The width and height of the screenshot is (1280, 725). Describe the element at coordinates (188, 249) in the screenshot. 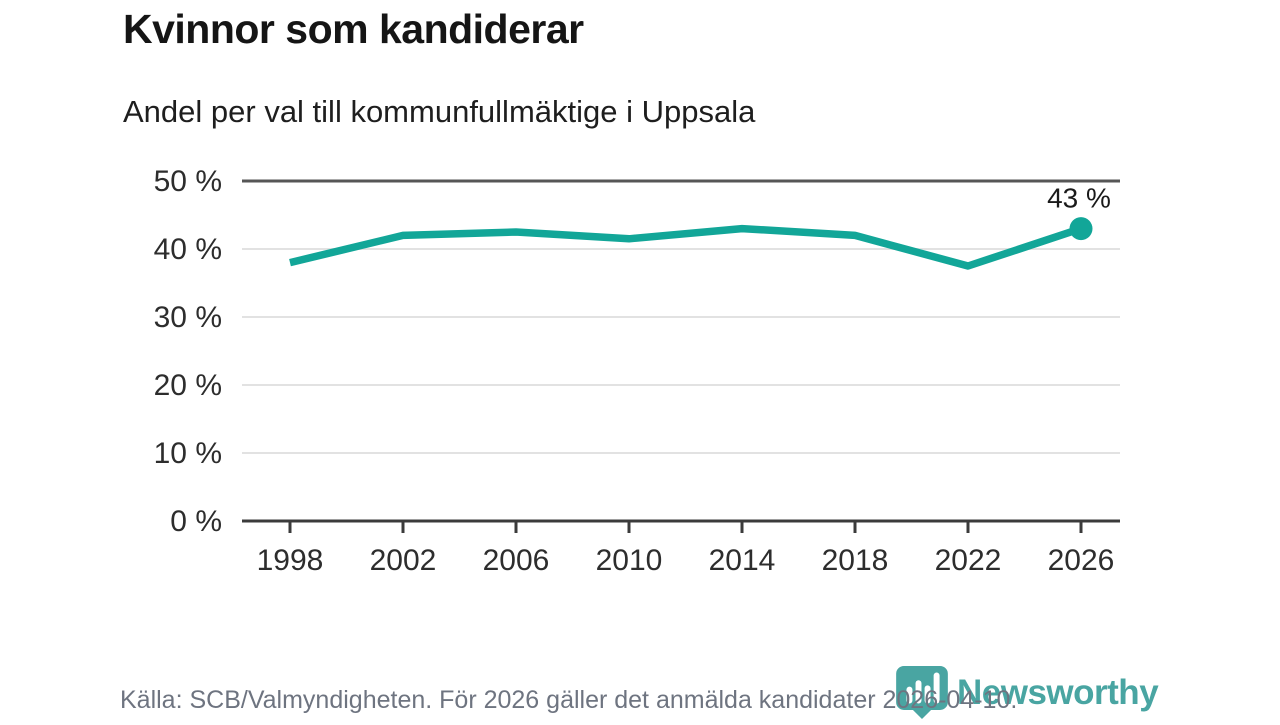

I see `y-tick-label: 40 %` at that location.